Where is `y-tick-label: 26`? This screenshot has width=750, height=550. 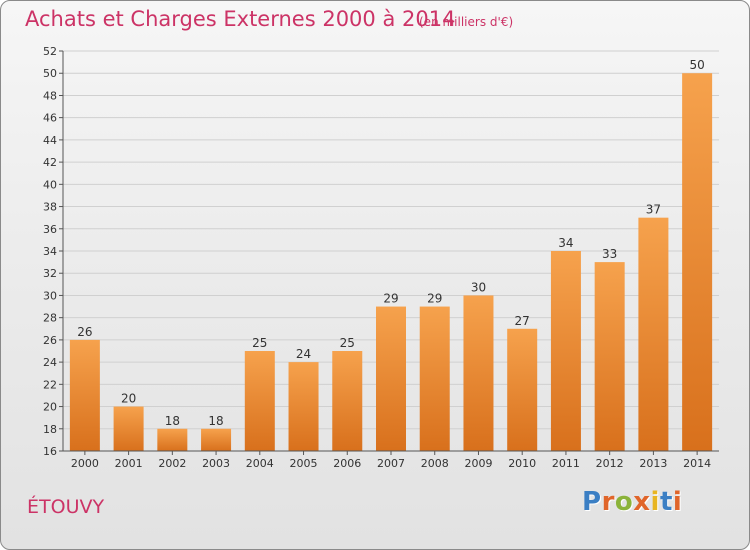
y-tick-label: 26 is located at coordinates (50, 340).